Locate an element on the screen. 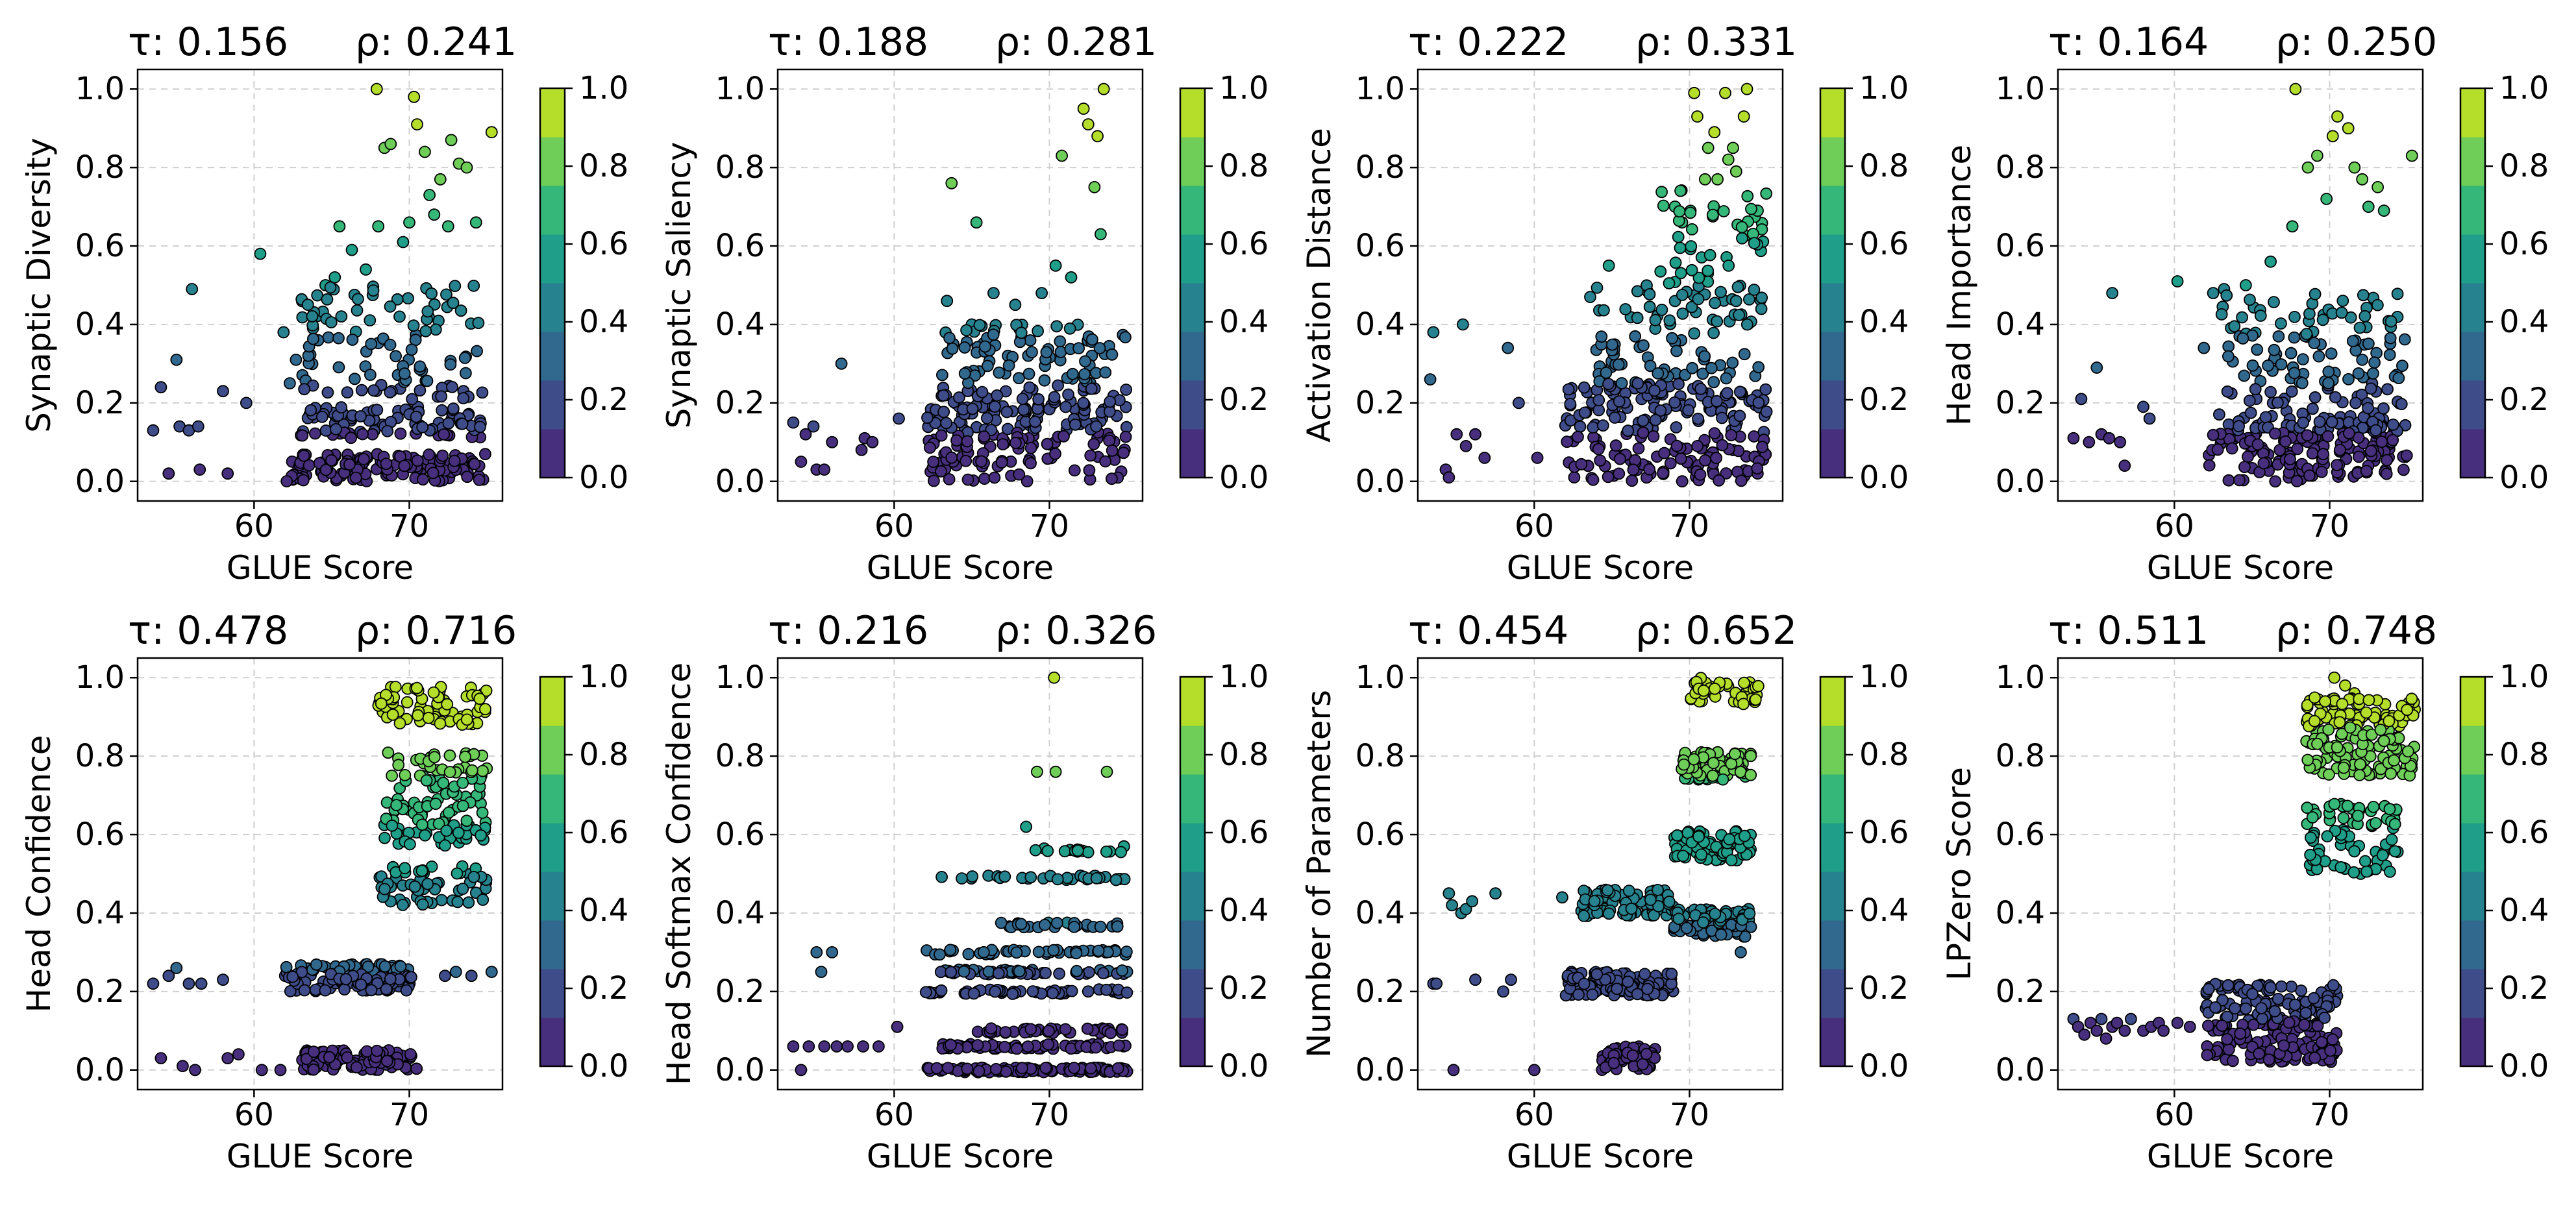 This screenshot has height=1209, width=2576. y-tick-label: 0.6 is located at coordinates (740, 834).